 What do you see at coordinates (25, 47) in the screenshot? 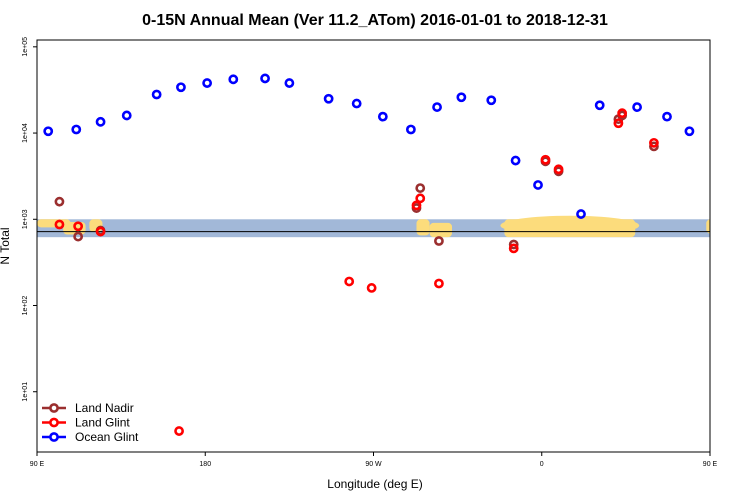
I see `y-tick-label: 1e+05` at bounding box center [25, 47].